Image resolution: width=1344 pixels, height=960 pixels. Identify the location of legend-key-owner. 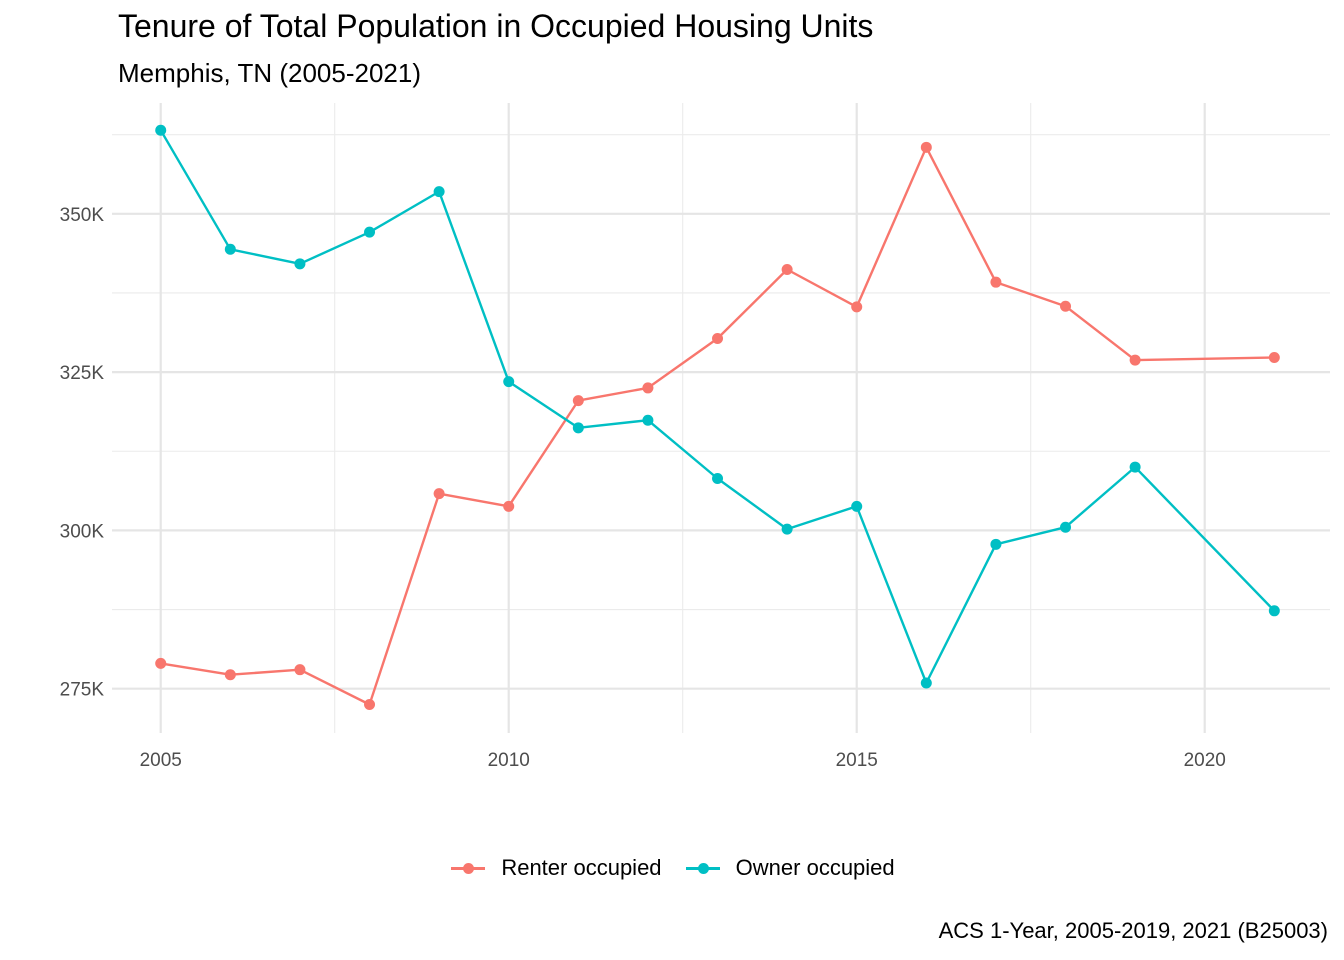
(703, 868).